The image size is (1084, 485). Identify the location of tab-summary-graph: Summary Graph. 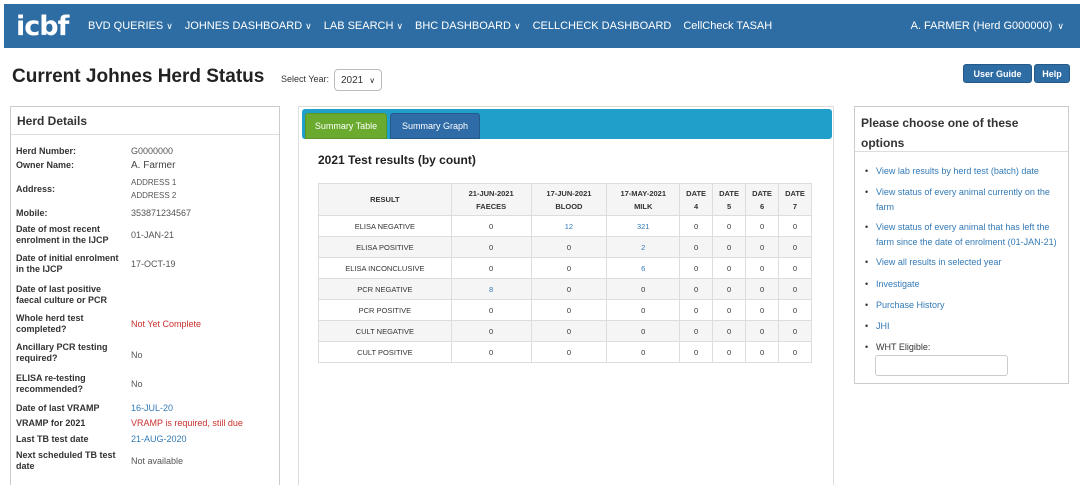
(435, 126).